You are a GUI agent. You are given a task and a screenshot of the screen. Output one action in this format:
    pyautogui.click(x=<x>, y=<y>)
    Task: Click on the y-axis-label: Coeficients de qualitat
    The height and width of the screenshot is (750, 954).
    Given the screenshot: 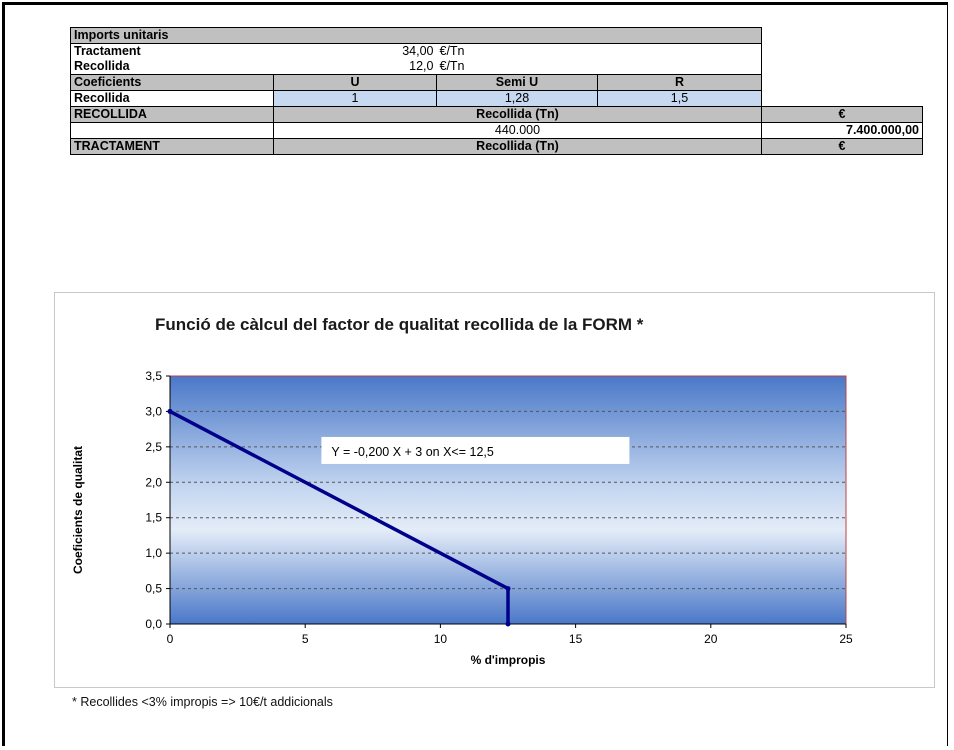 What is the action you would take?
    pyautogui.click(x=78, y=510)
    